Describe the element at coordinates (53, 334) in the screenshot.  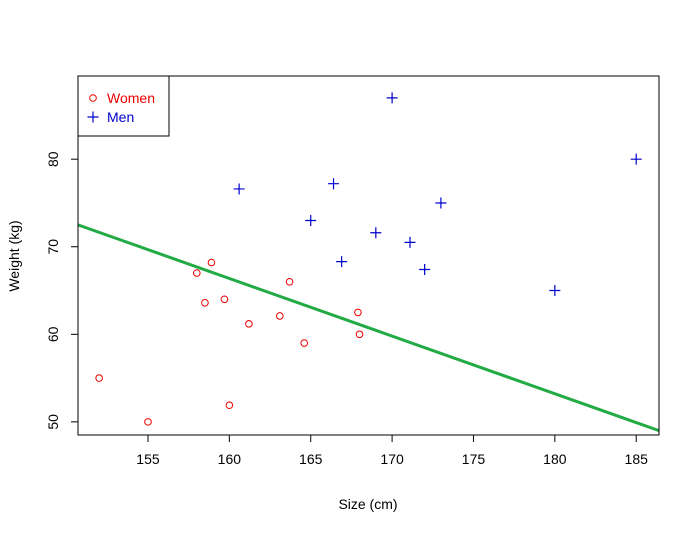
I see `y-tick-label: 60` at that location.